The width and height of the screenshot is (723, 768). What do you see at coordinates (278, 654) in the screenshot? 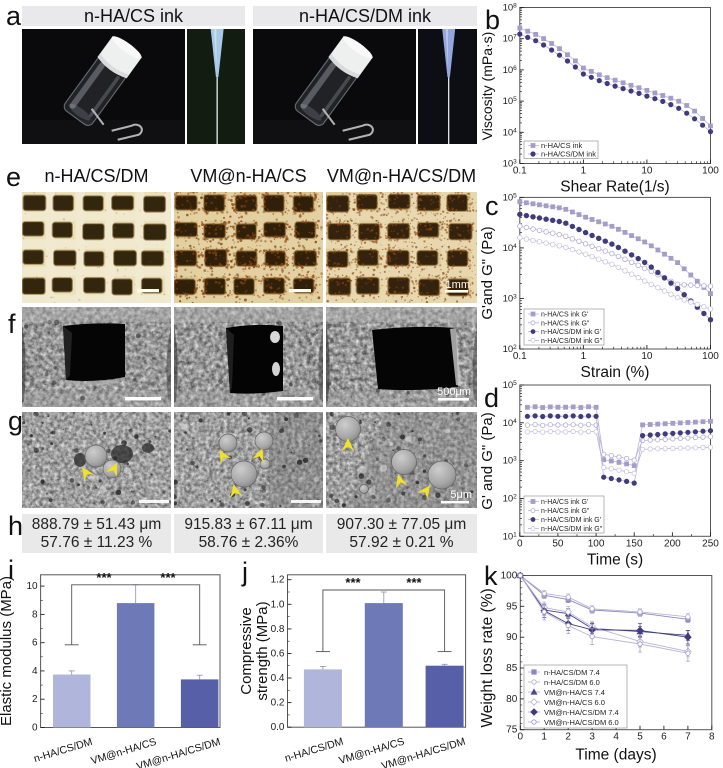
I see `svg-text: 0.6` at bounding box center [278, 654].